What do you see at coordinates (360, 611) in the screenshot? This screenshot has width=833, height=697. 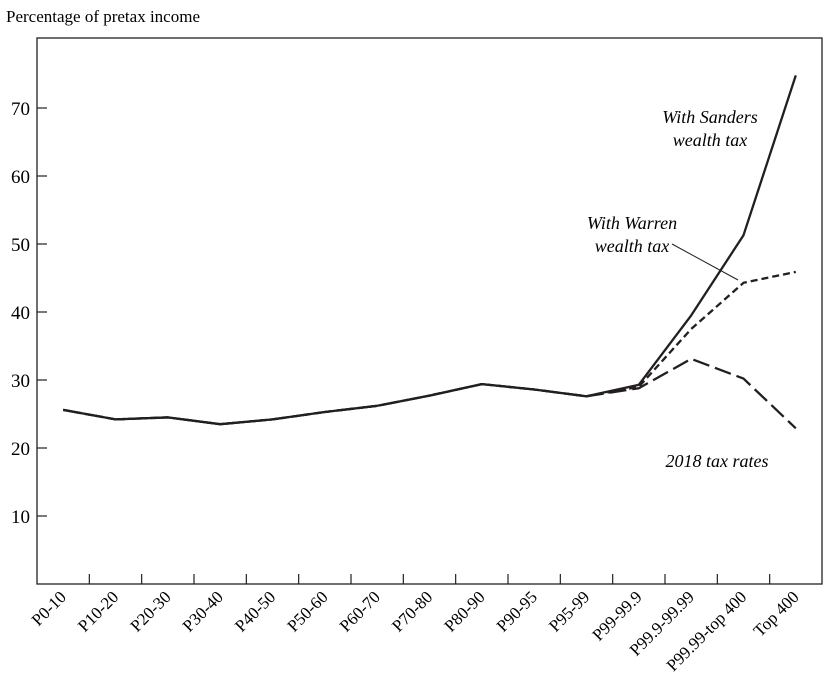 I see `x-tick-label: P60-70` at bounding box center [360, 611].